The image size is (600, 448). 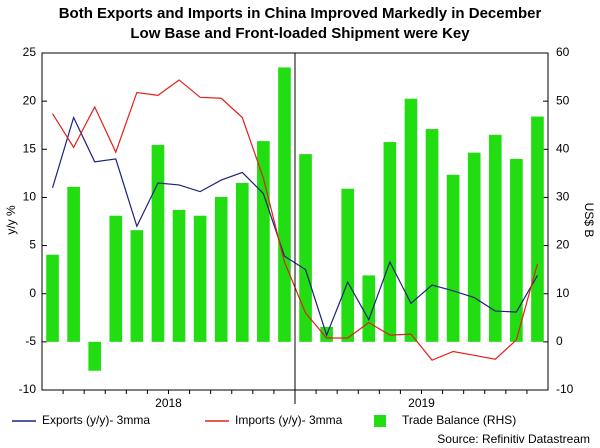 What do you see at coordinates (513, 439) in the screenshot?
I see `source: Source: Refinitiv Datastream` at bounding box center [513, 439].